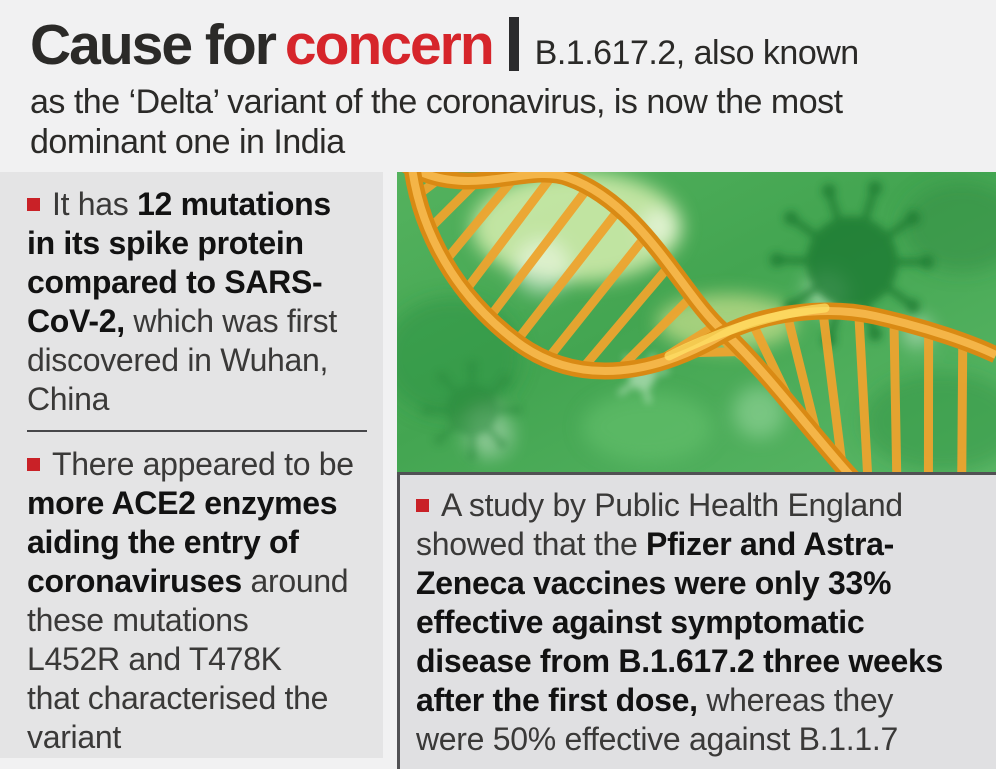 The image size is (996, 769). What do you see at coordinates (197, 431) in the screenshot?
I see `divider-rule` at bounding box center [197, 431].